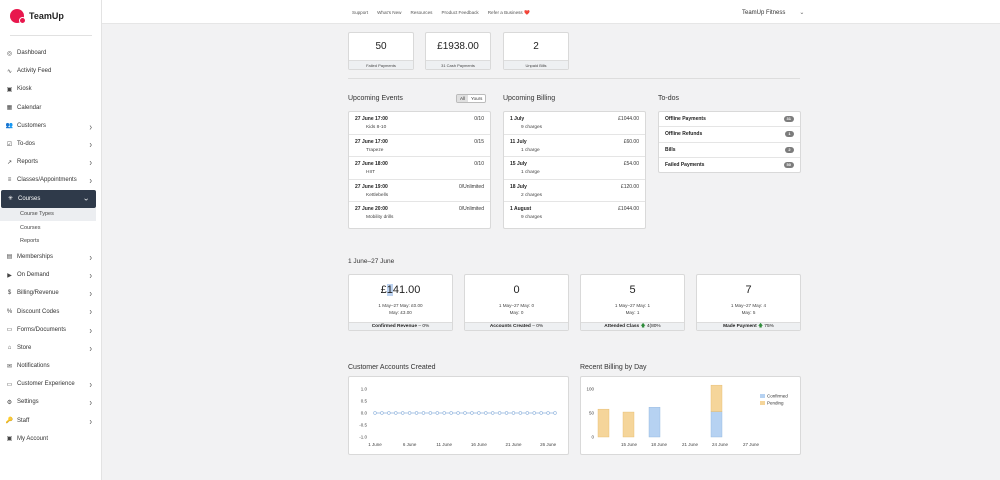 Image resolution: width=1000 pixels, height=480 pixels. What do you see at coordinates (463, 98) in the screenshot?
I see `filter-all-button: All` at bounding box center [463, 98].